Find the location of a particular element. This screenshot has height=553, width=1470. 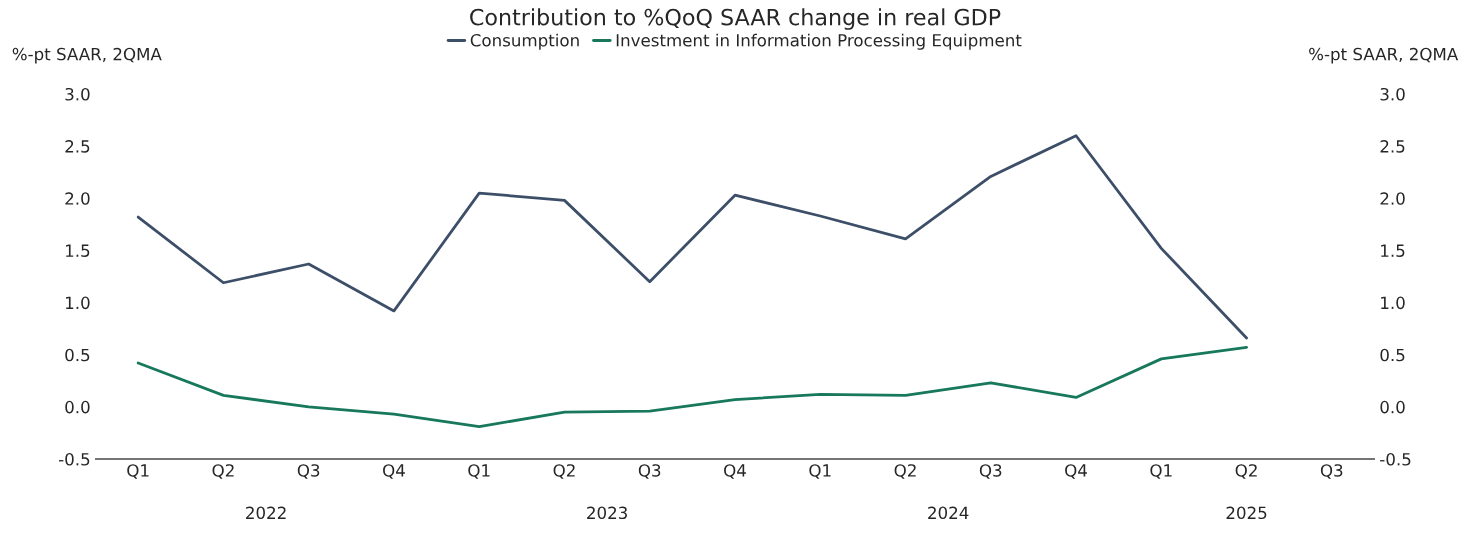

y2-tick-label: 2.5 is located at coordinates (1392, 146).